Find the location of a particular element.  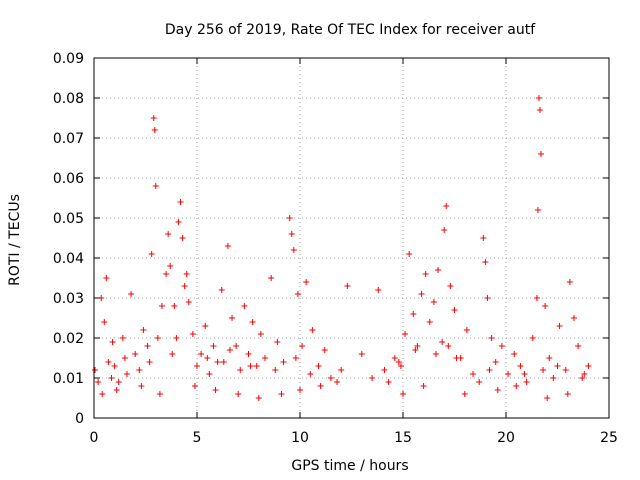

x-axis-label: GPS time / hours is located at coordinates (349, 466).